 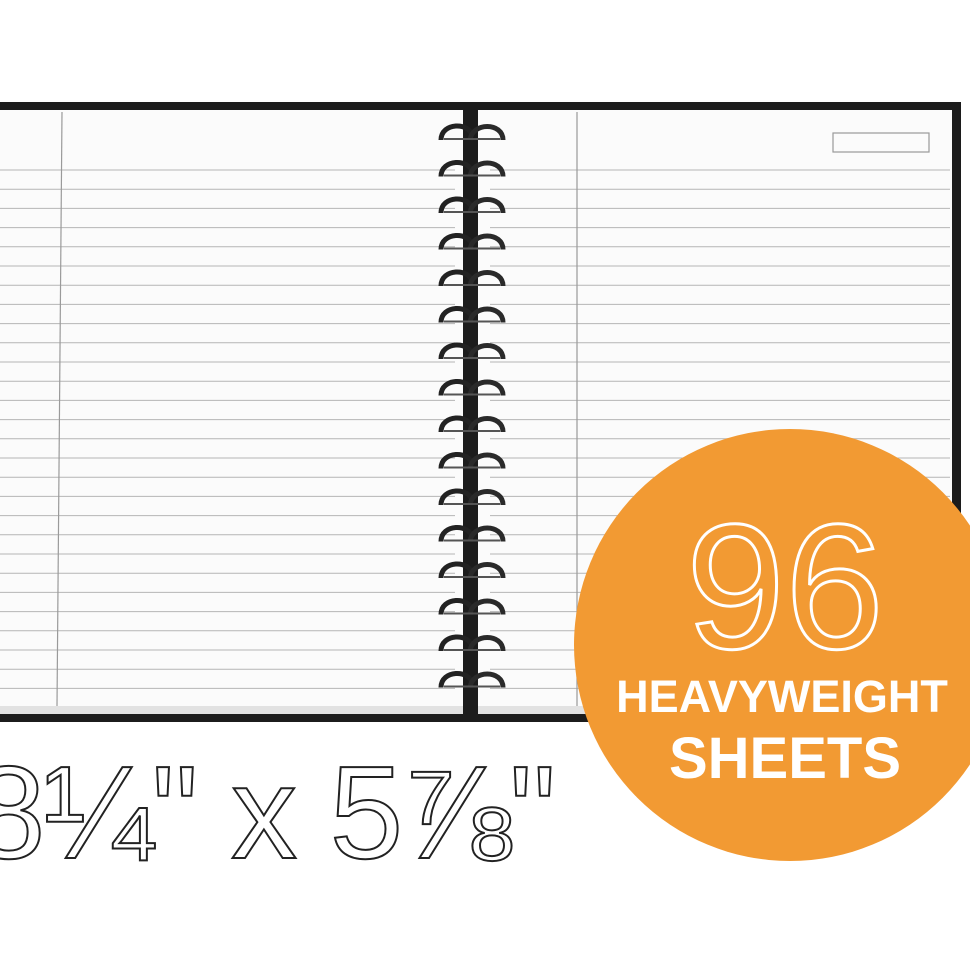 What do you see at coordinates (881, 142) in the screenshot?
I see `date-box` at bounding box center [881, 142].